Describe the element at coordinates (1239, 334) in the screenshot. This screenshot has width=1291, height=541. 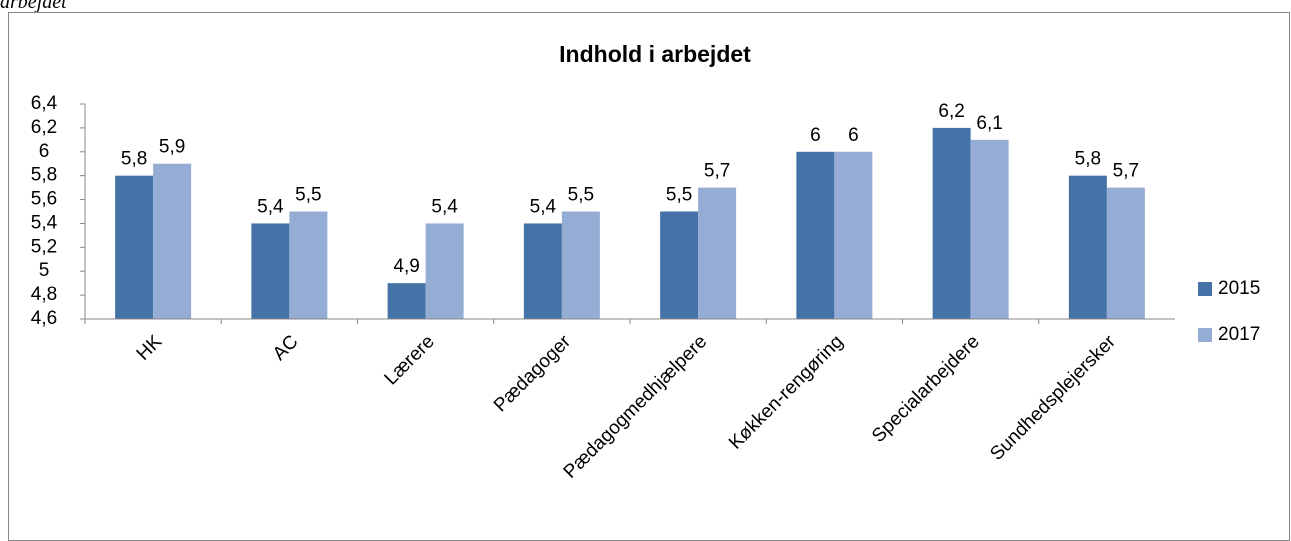
I see `legend-label: 2017` at that location.